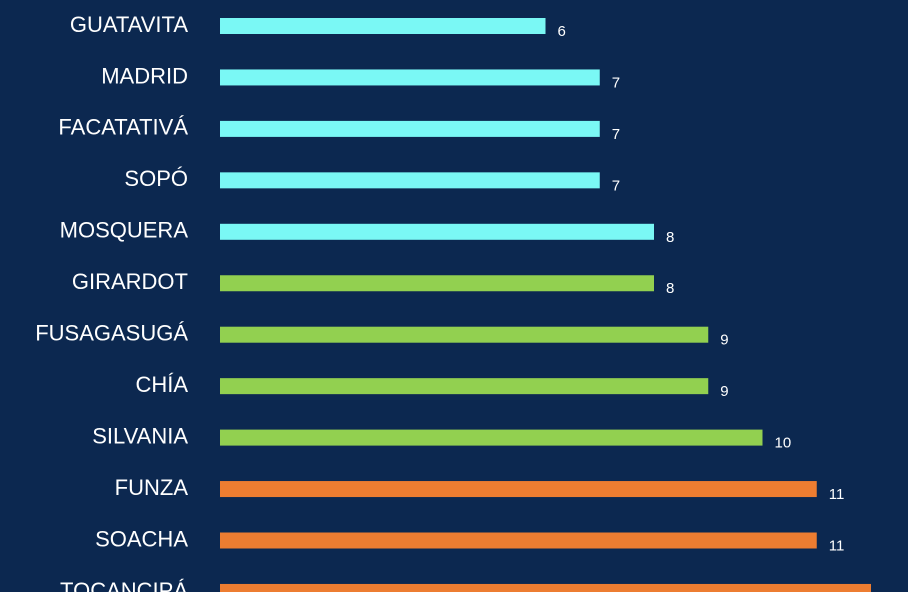  I want to click on category-label: GUATAVITA, so click(129, 24).